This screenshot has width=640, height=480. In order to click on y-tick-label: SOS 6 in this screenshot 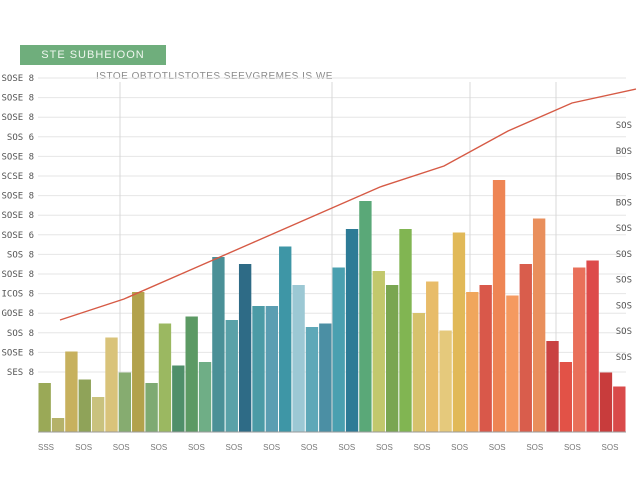, I will do `click(20, 138)`.